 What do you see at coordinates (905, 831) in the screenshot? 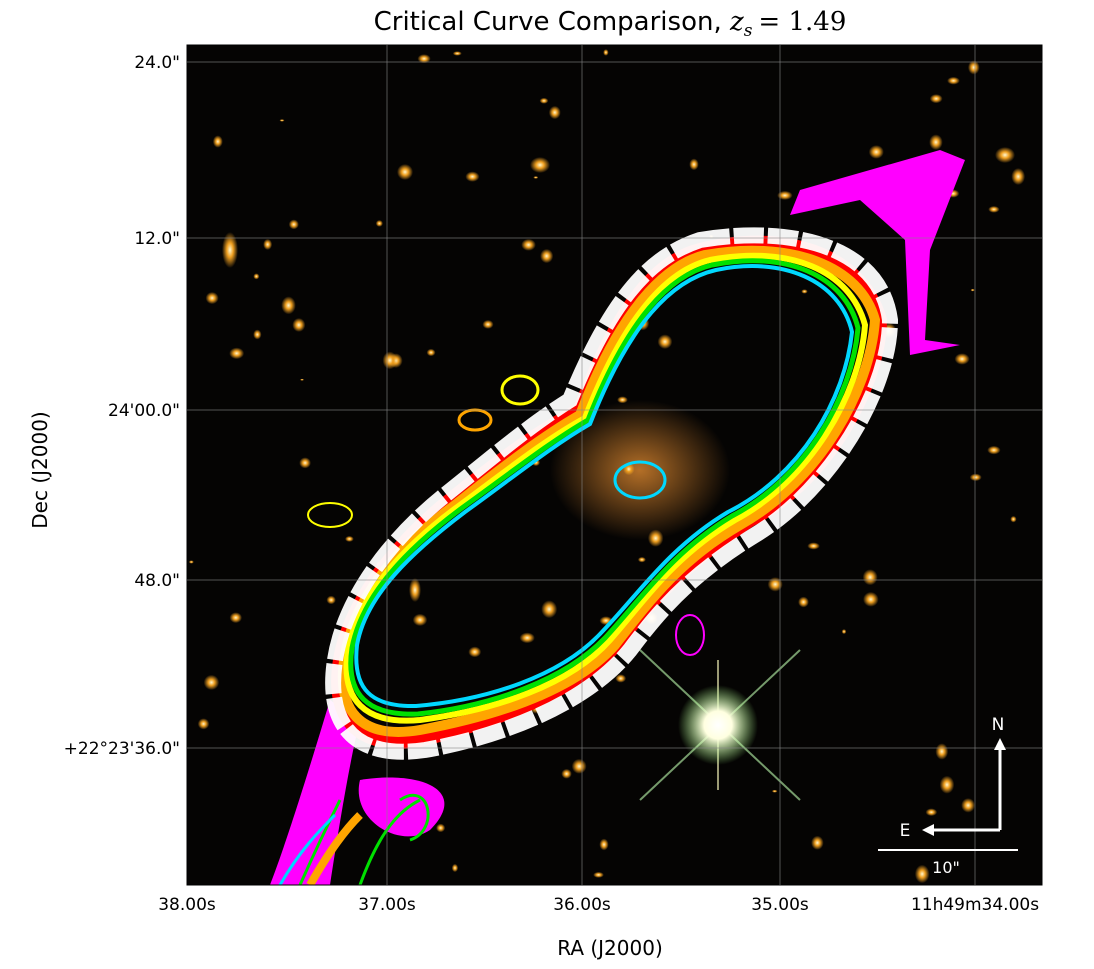
I see `east-label: E` at bounding box center [905, 831].